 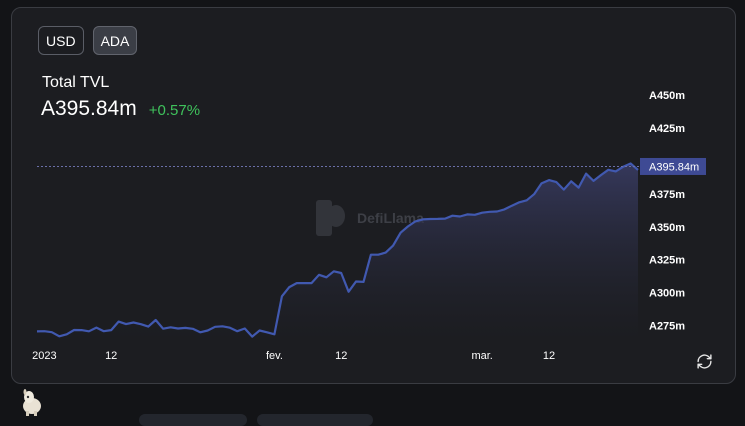 What do you see at coordinates (667, 129) in the screenshot?
I see `y-tick-label: A425m` at bounding box center [667, 129].